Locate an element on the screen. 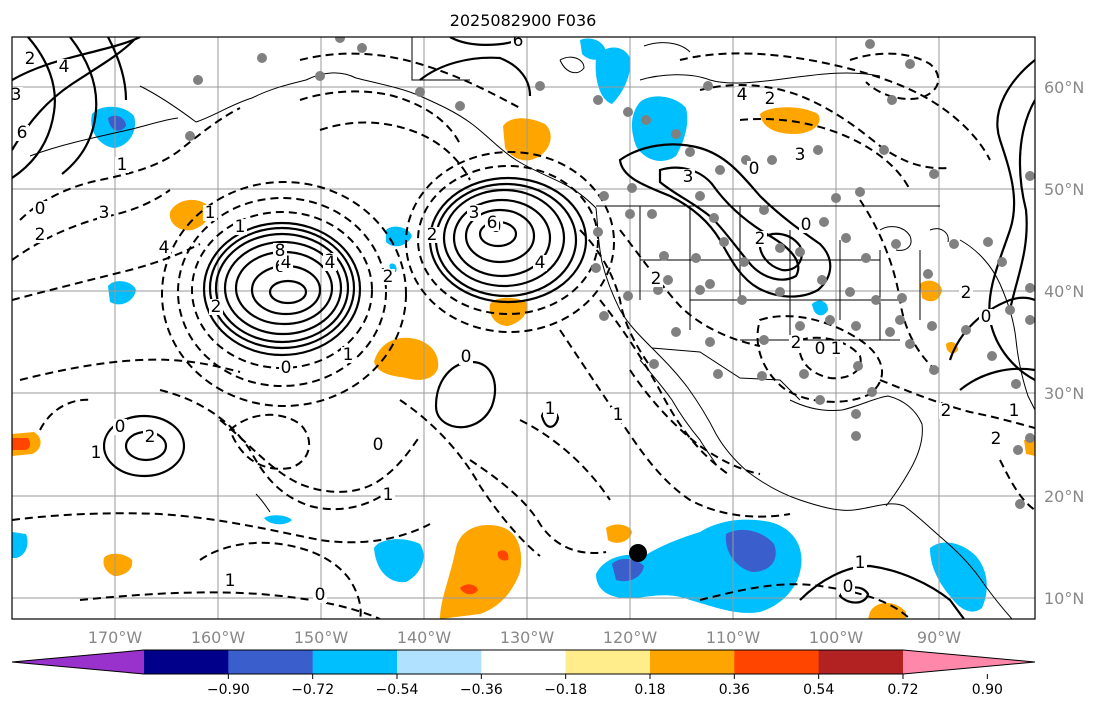 The image size is (1105, 712). nw-corner-solid1 is located at coordinates (34, 108).